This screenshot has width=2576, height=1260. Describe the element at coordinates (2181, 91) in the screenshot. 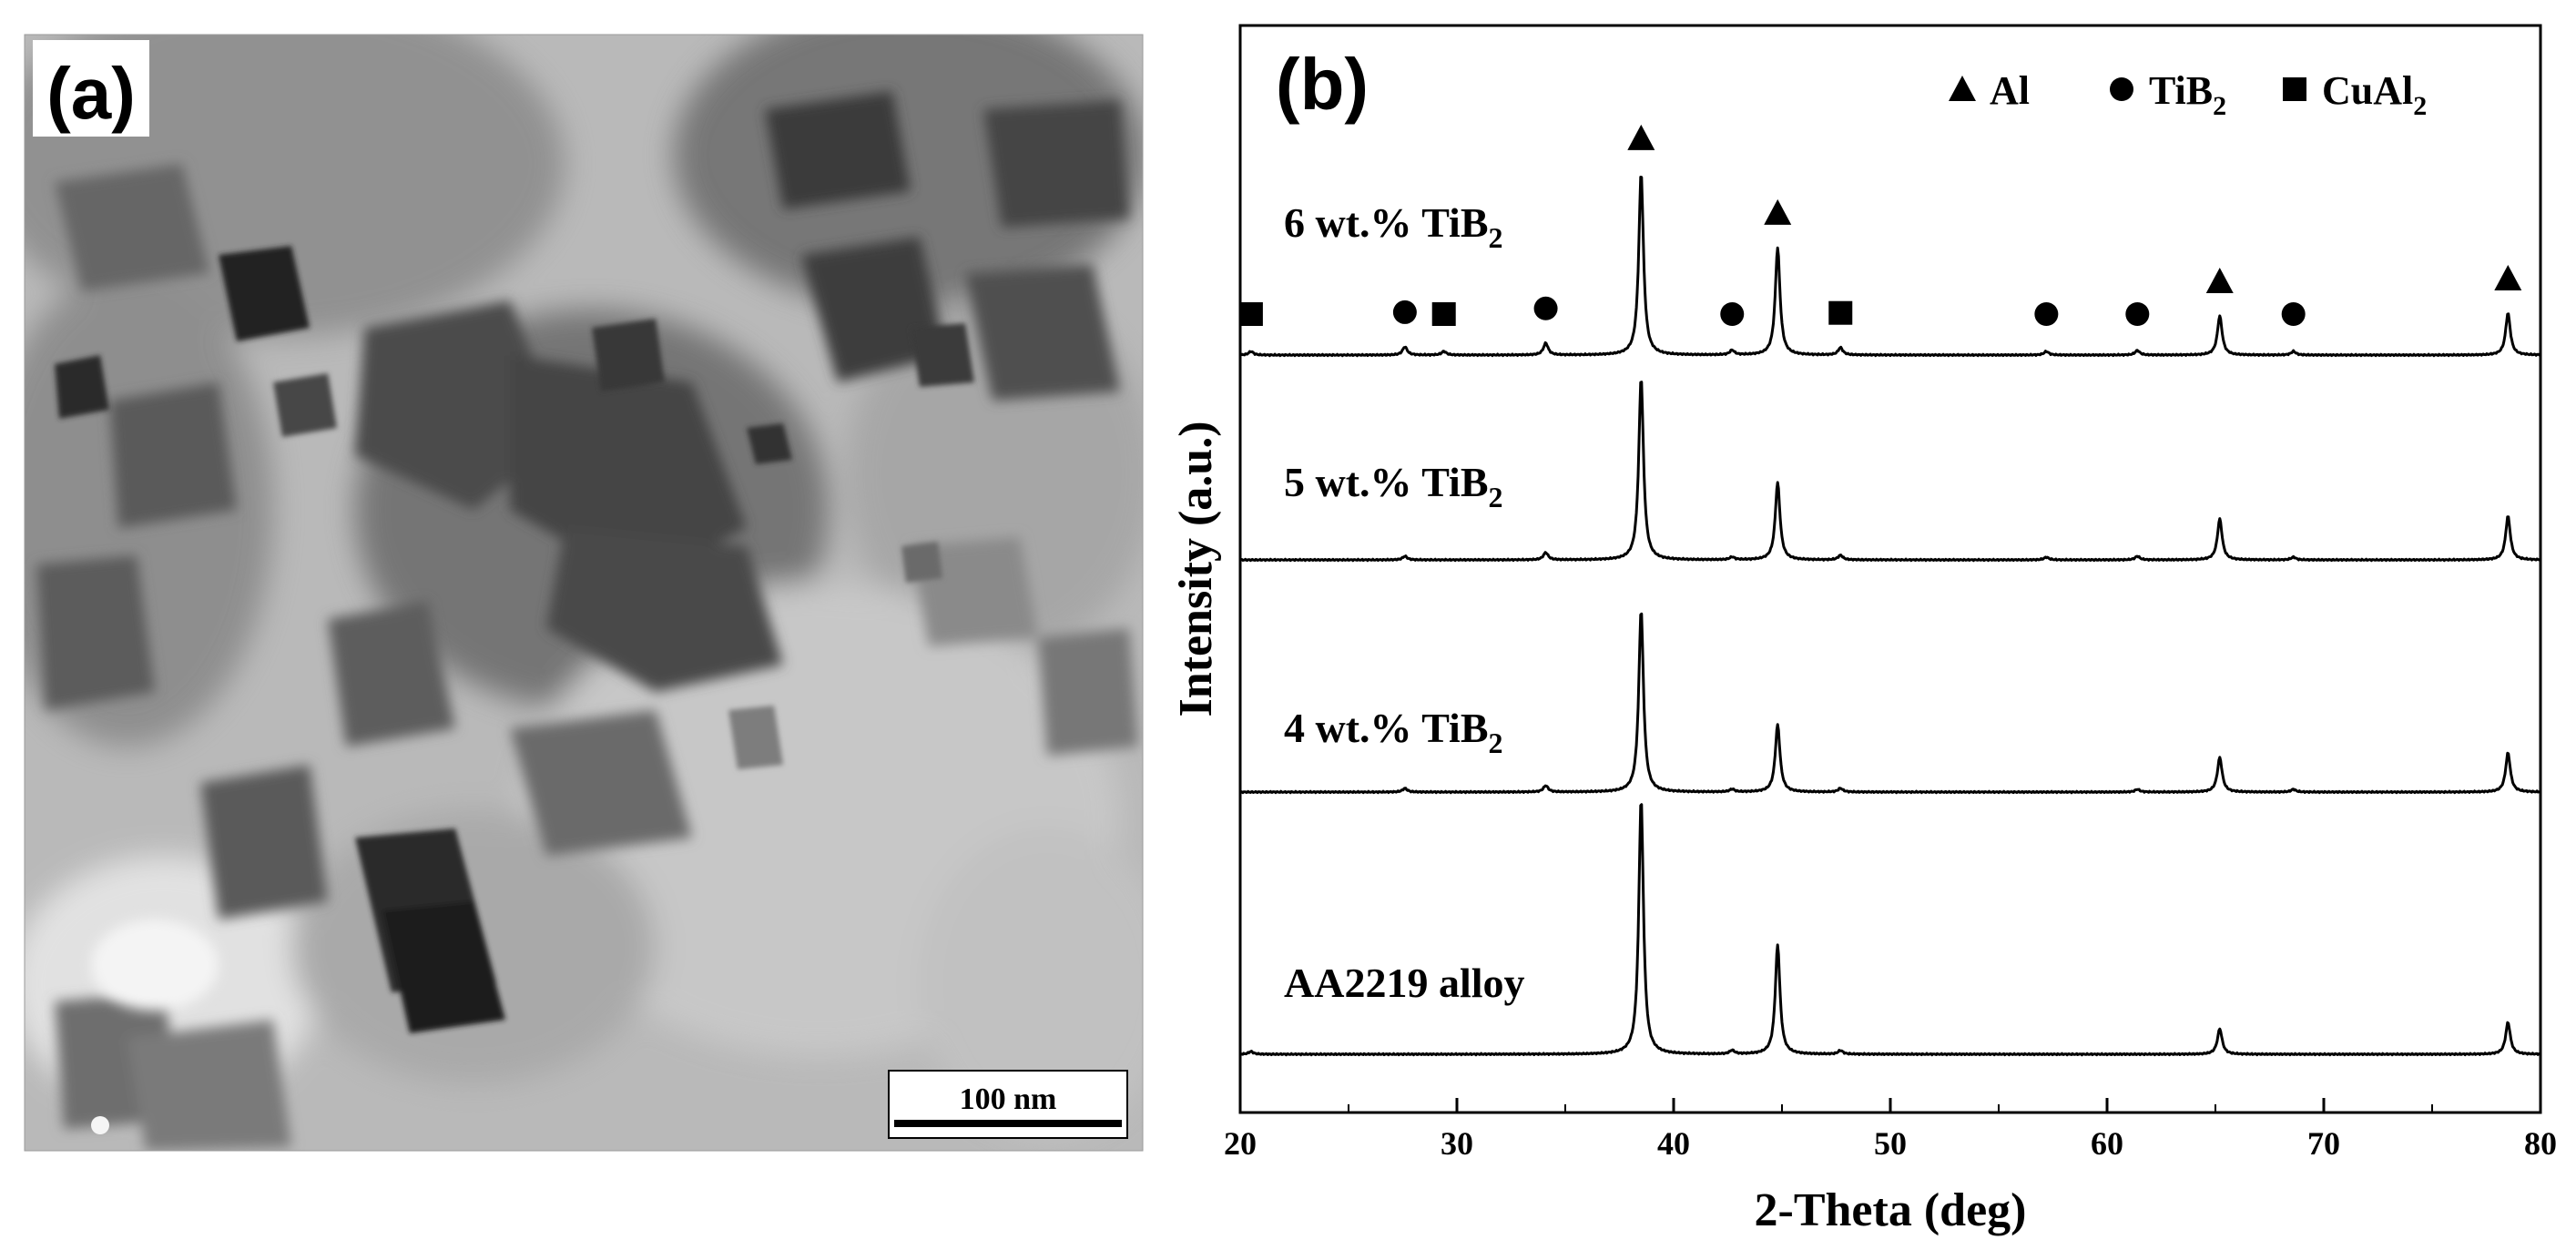

I see `legend-label-text-1: TiB` at that location.